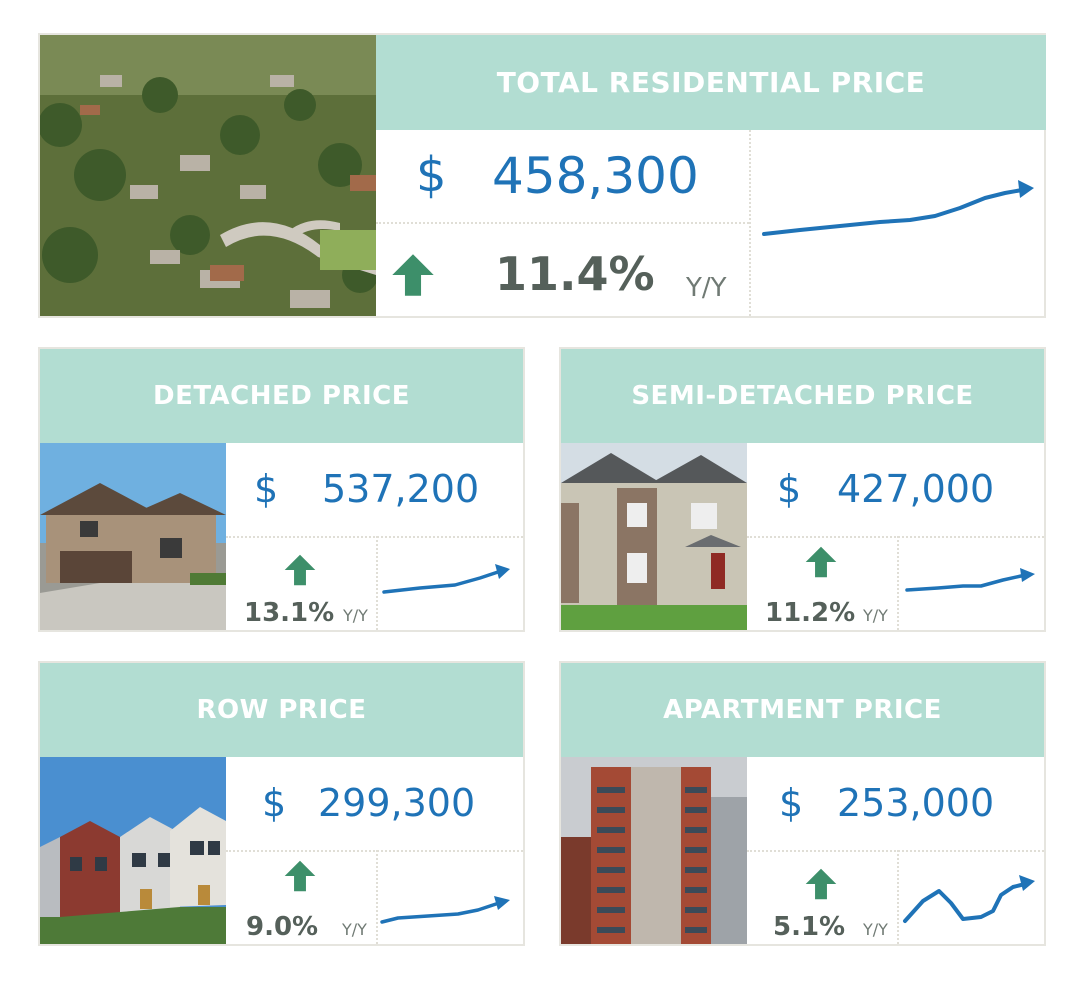 This screenshot has width=1079, height=985. I want to click on total-residential-price: 458,300, so click(595, 176).